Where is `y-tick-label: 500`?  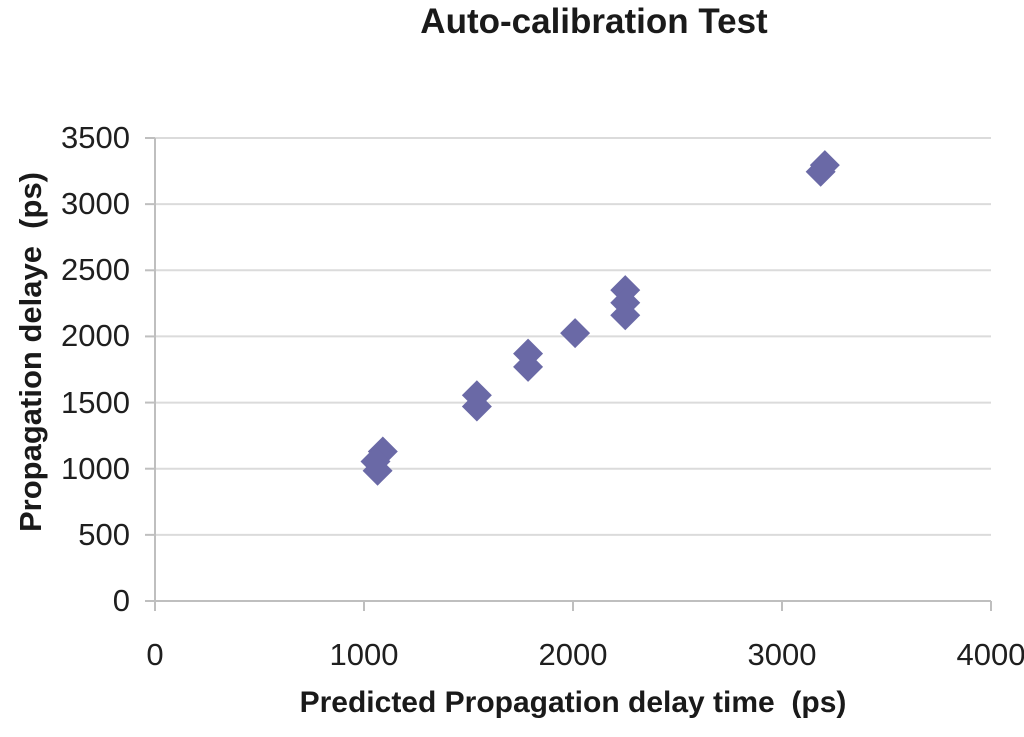
y-tick-label: 500 is located at coordinates (104, 534).